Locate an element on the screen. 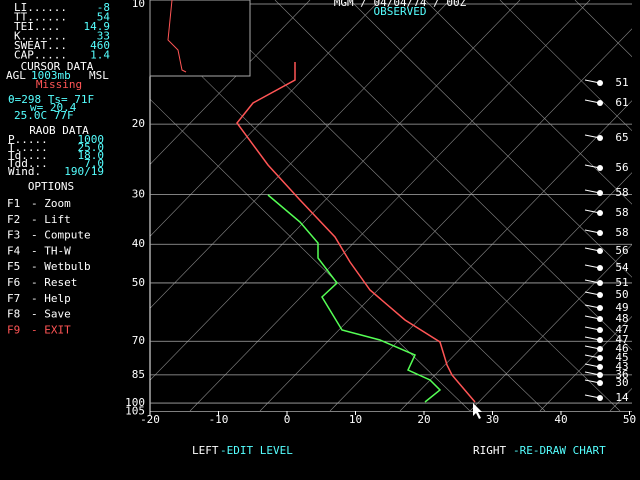 Image resolution: width=640 pixels, height=480 pixels. pressure-label: 100 is located at coordinates (135, 402).